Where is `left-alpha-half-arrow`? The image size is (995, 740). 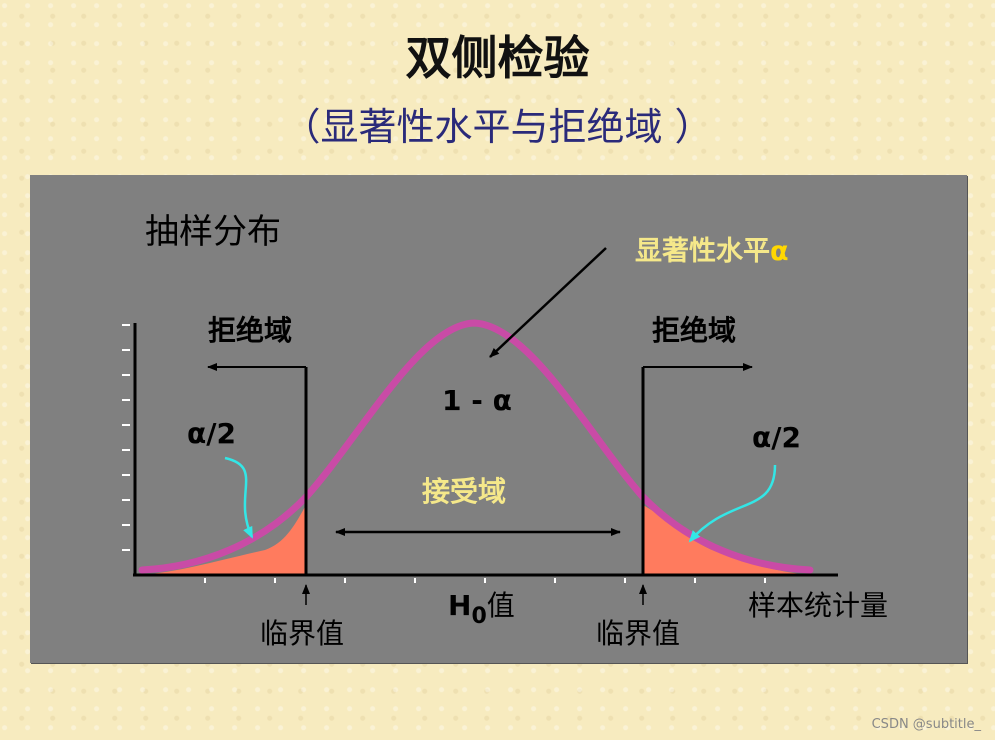
left-alpha-half-arrow is located at coordinates (239, 497).